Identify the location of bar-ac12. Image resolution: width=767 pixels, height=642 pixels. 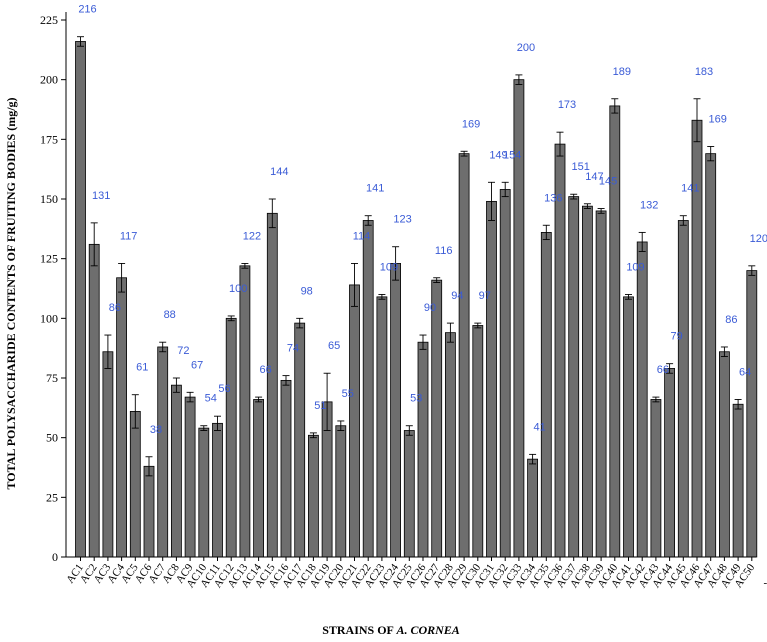
(231, 437).